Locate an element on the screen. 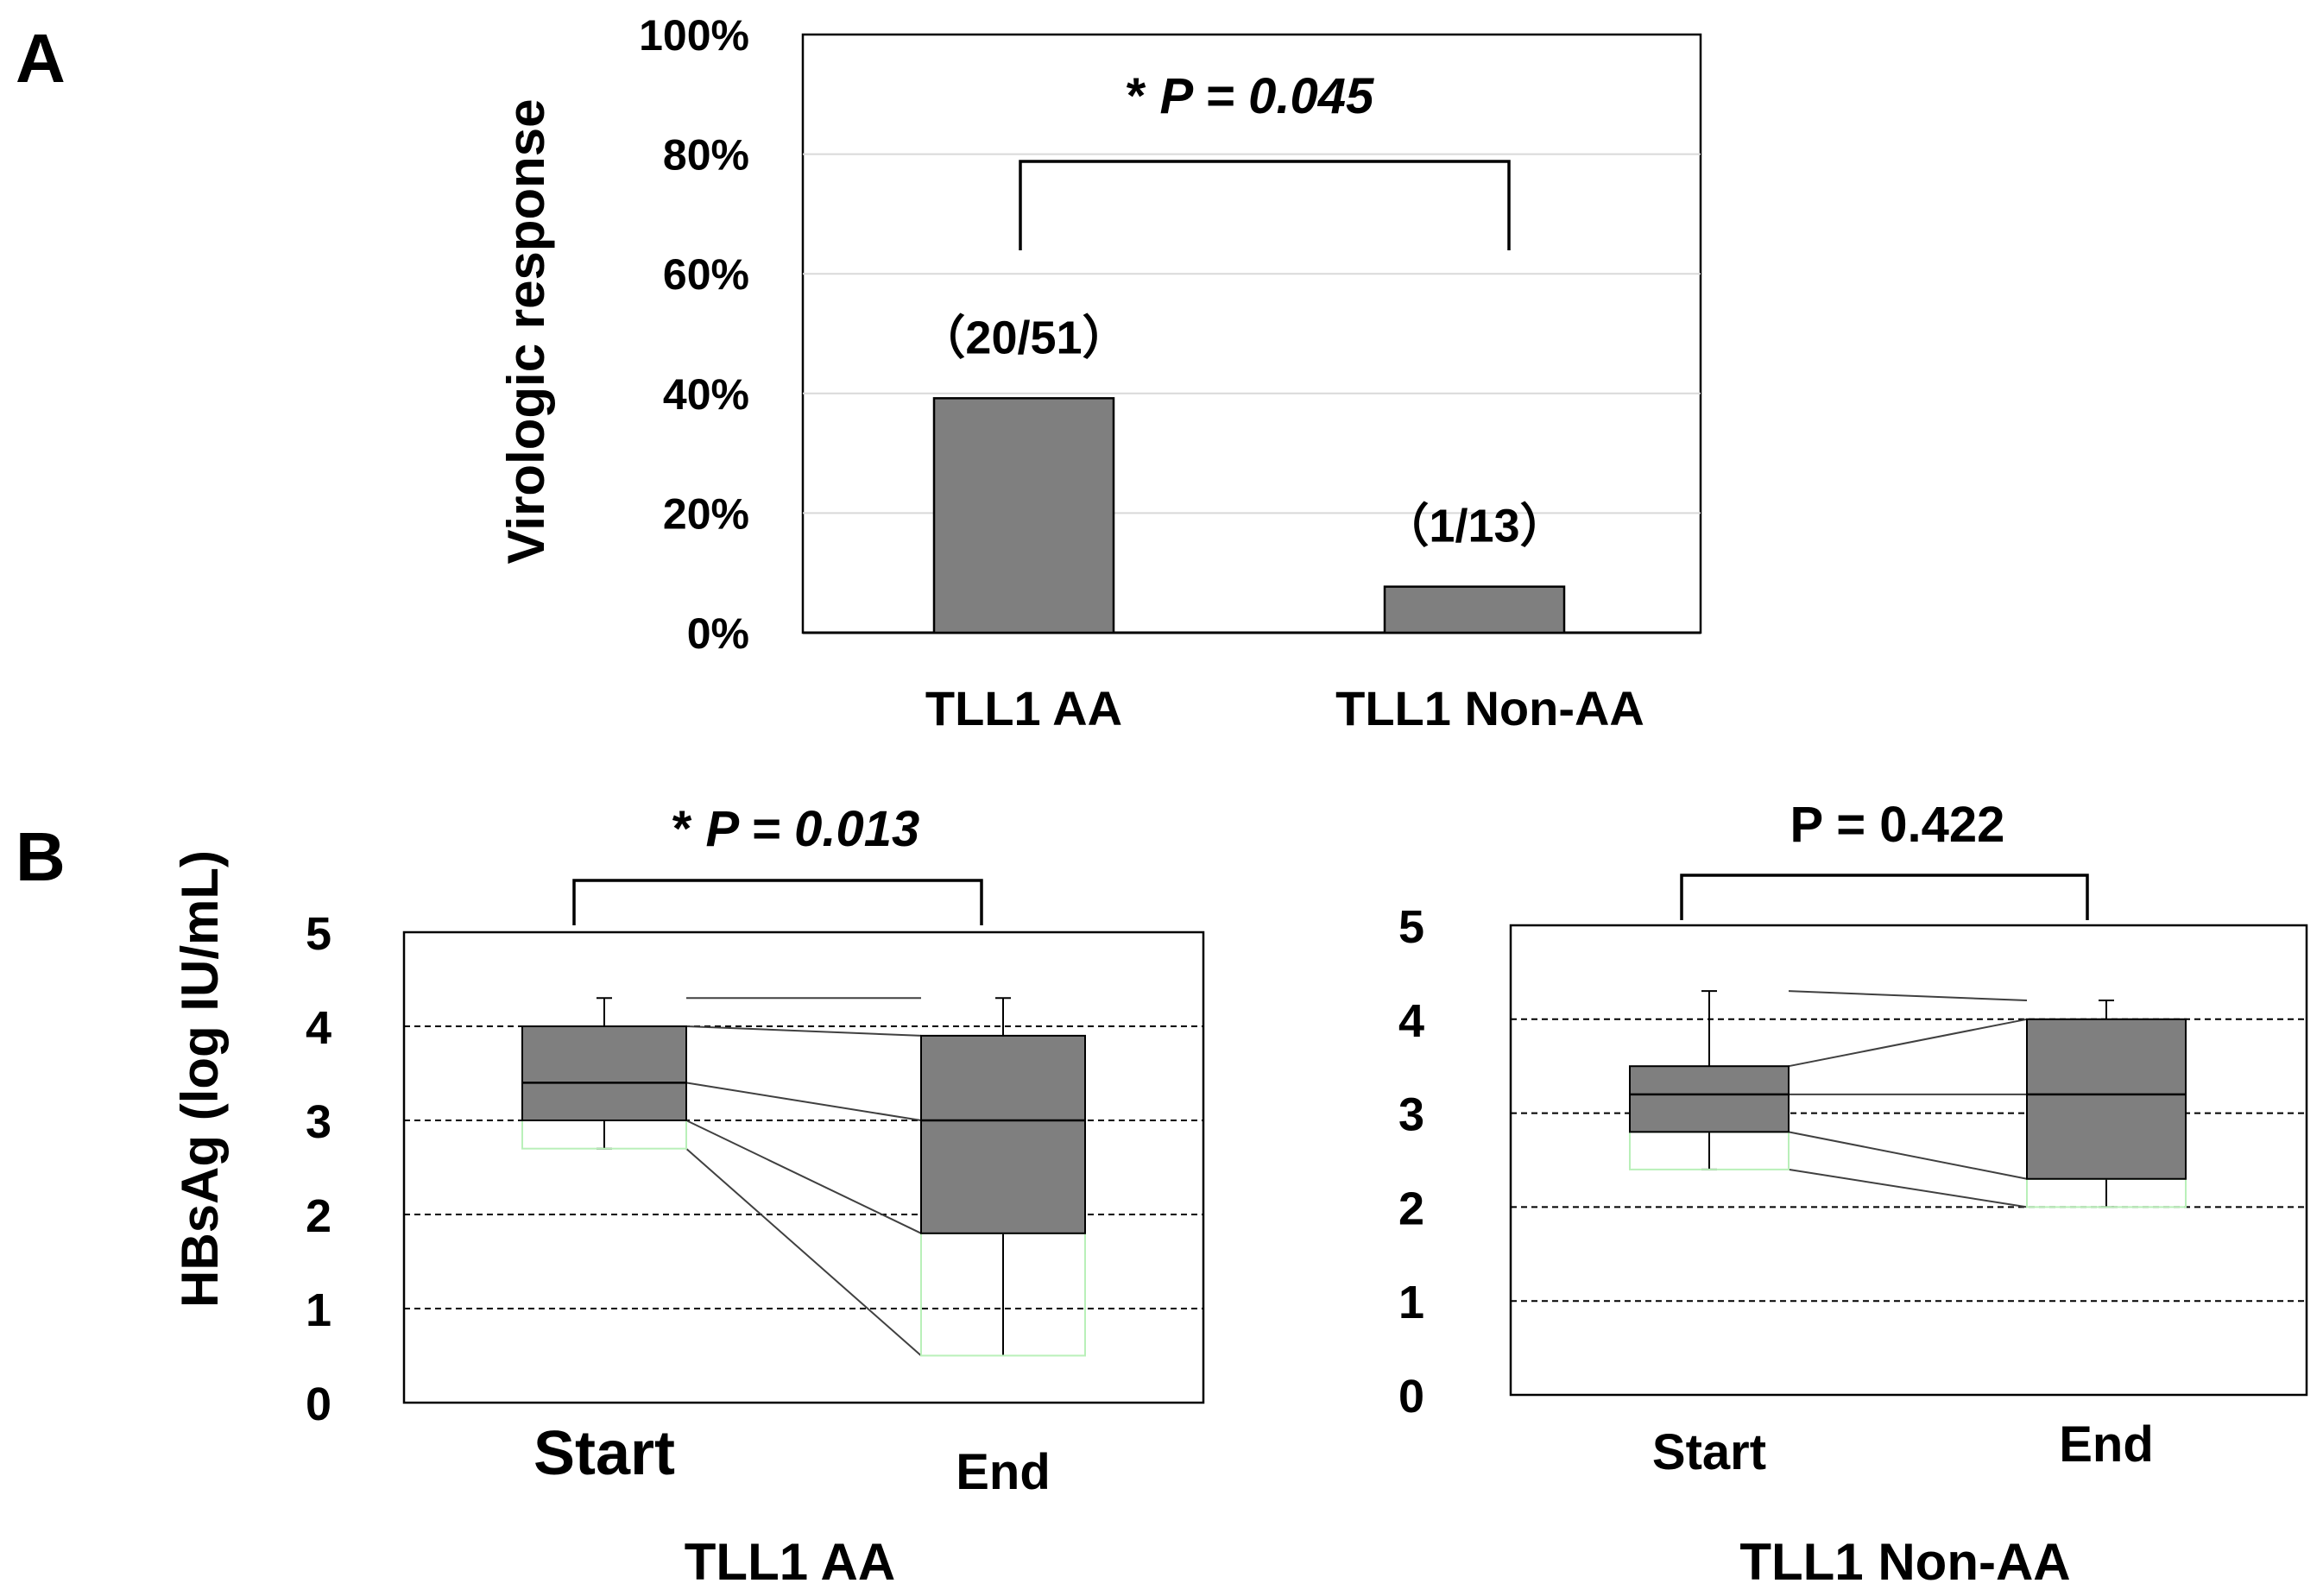 This screenshot has height=1596, width=2323. y-tick-label: 0% is located at coordinates (718, 633).